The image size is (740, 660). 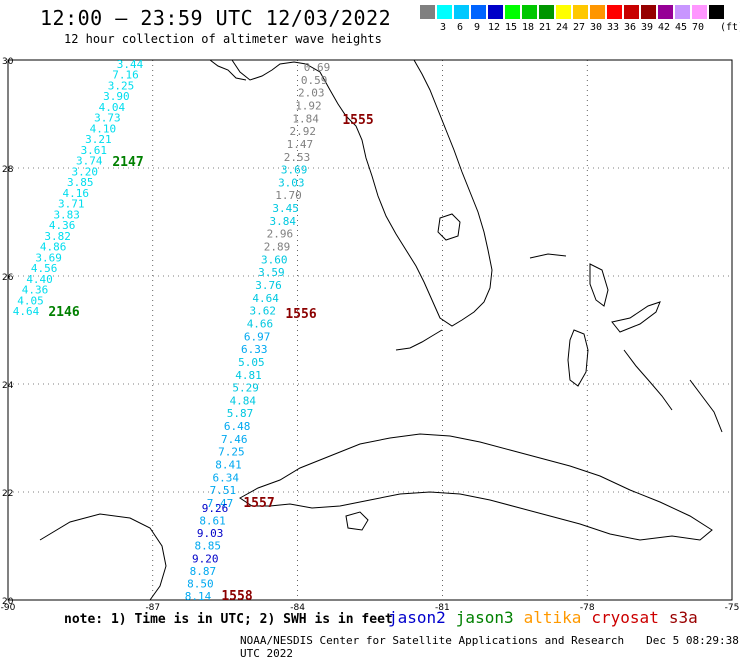 What do you see at coordinates (305, 118) in the screenshot?
I see `wave-height-value: 1.84` at bounding box center [305, 118].